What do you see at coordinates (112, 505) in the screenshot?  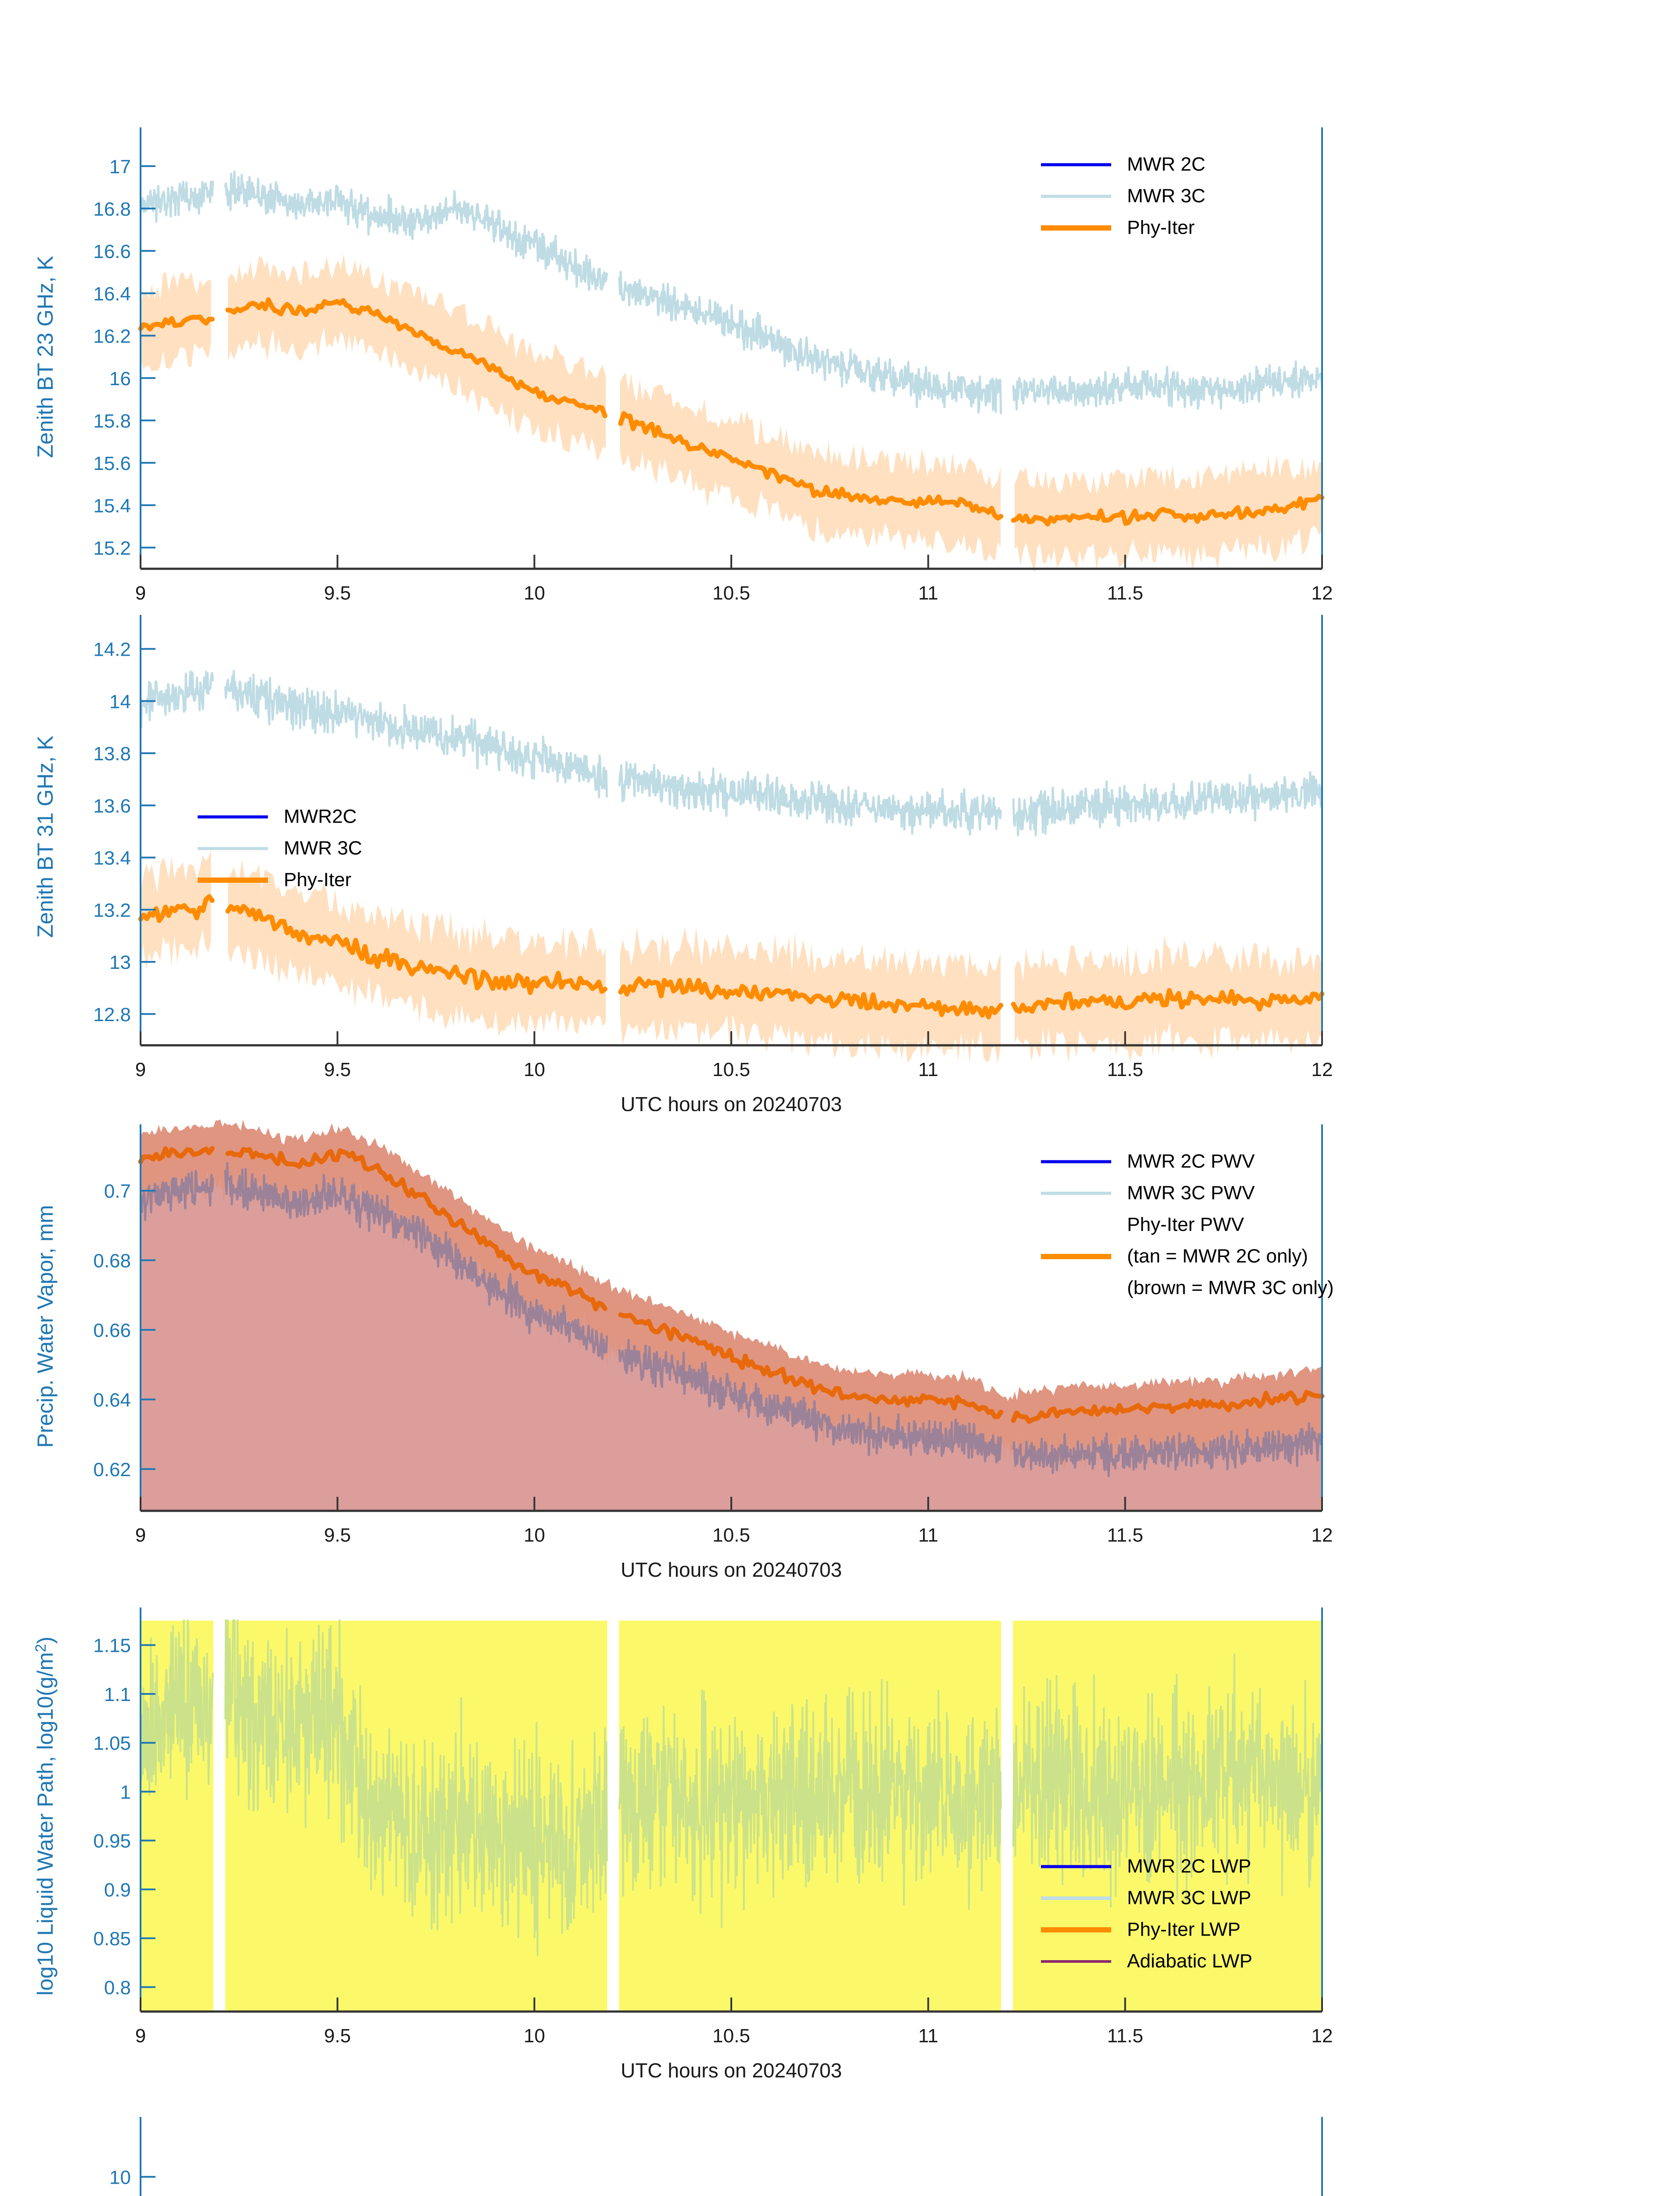 I see `y-tick-label: 15.4` at bounding box center [112, 505].